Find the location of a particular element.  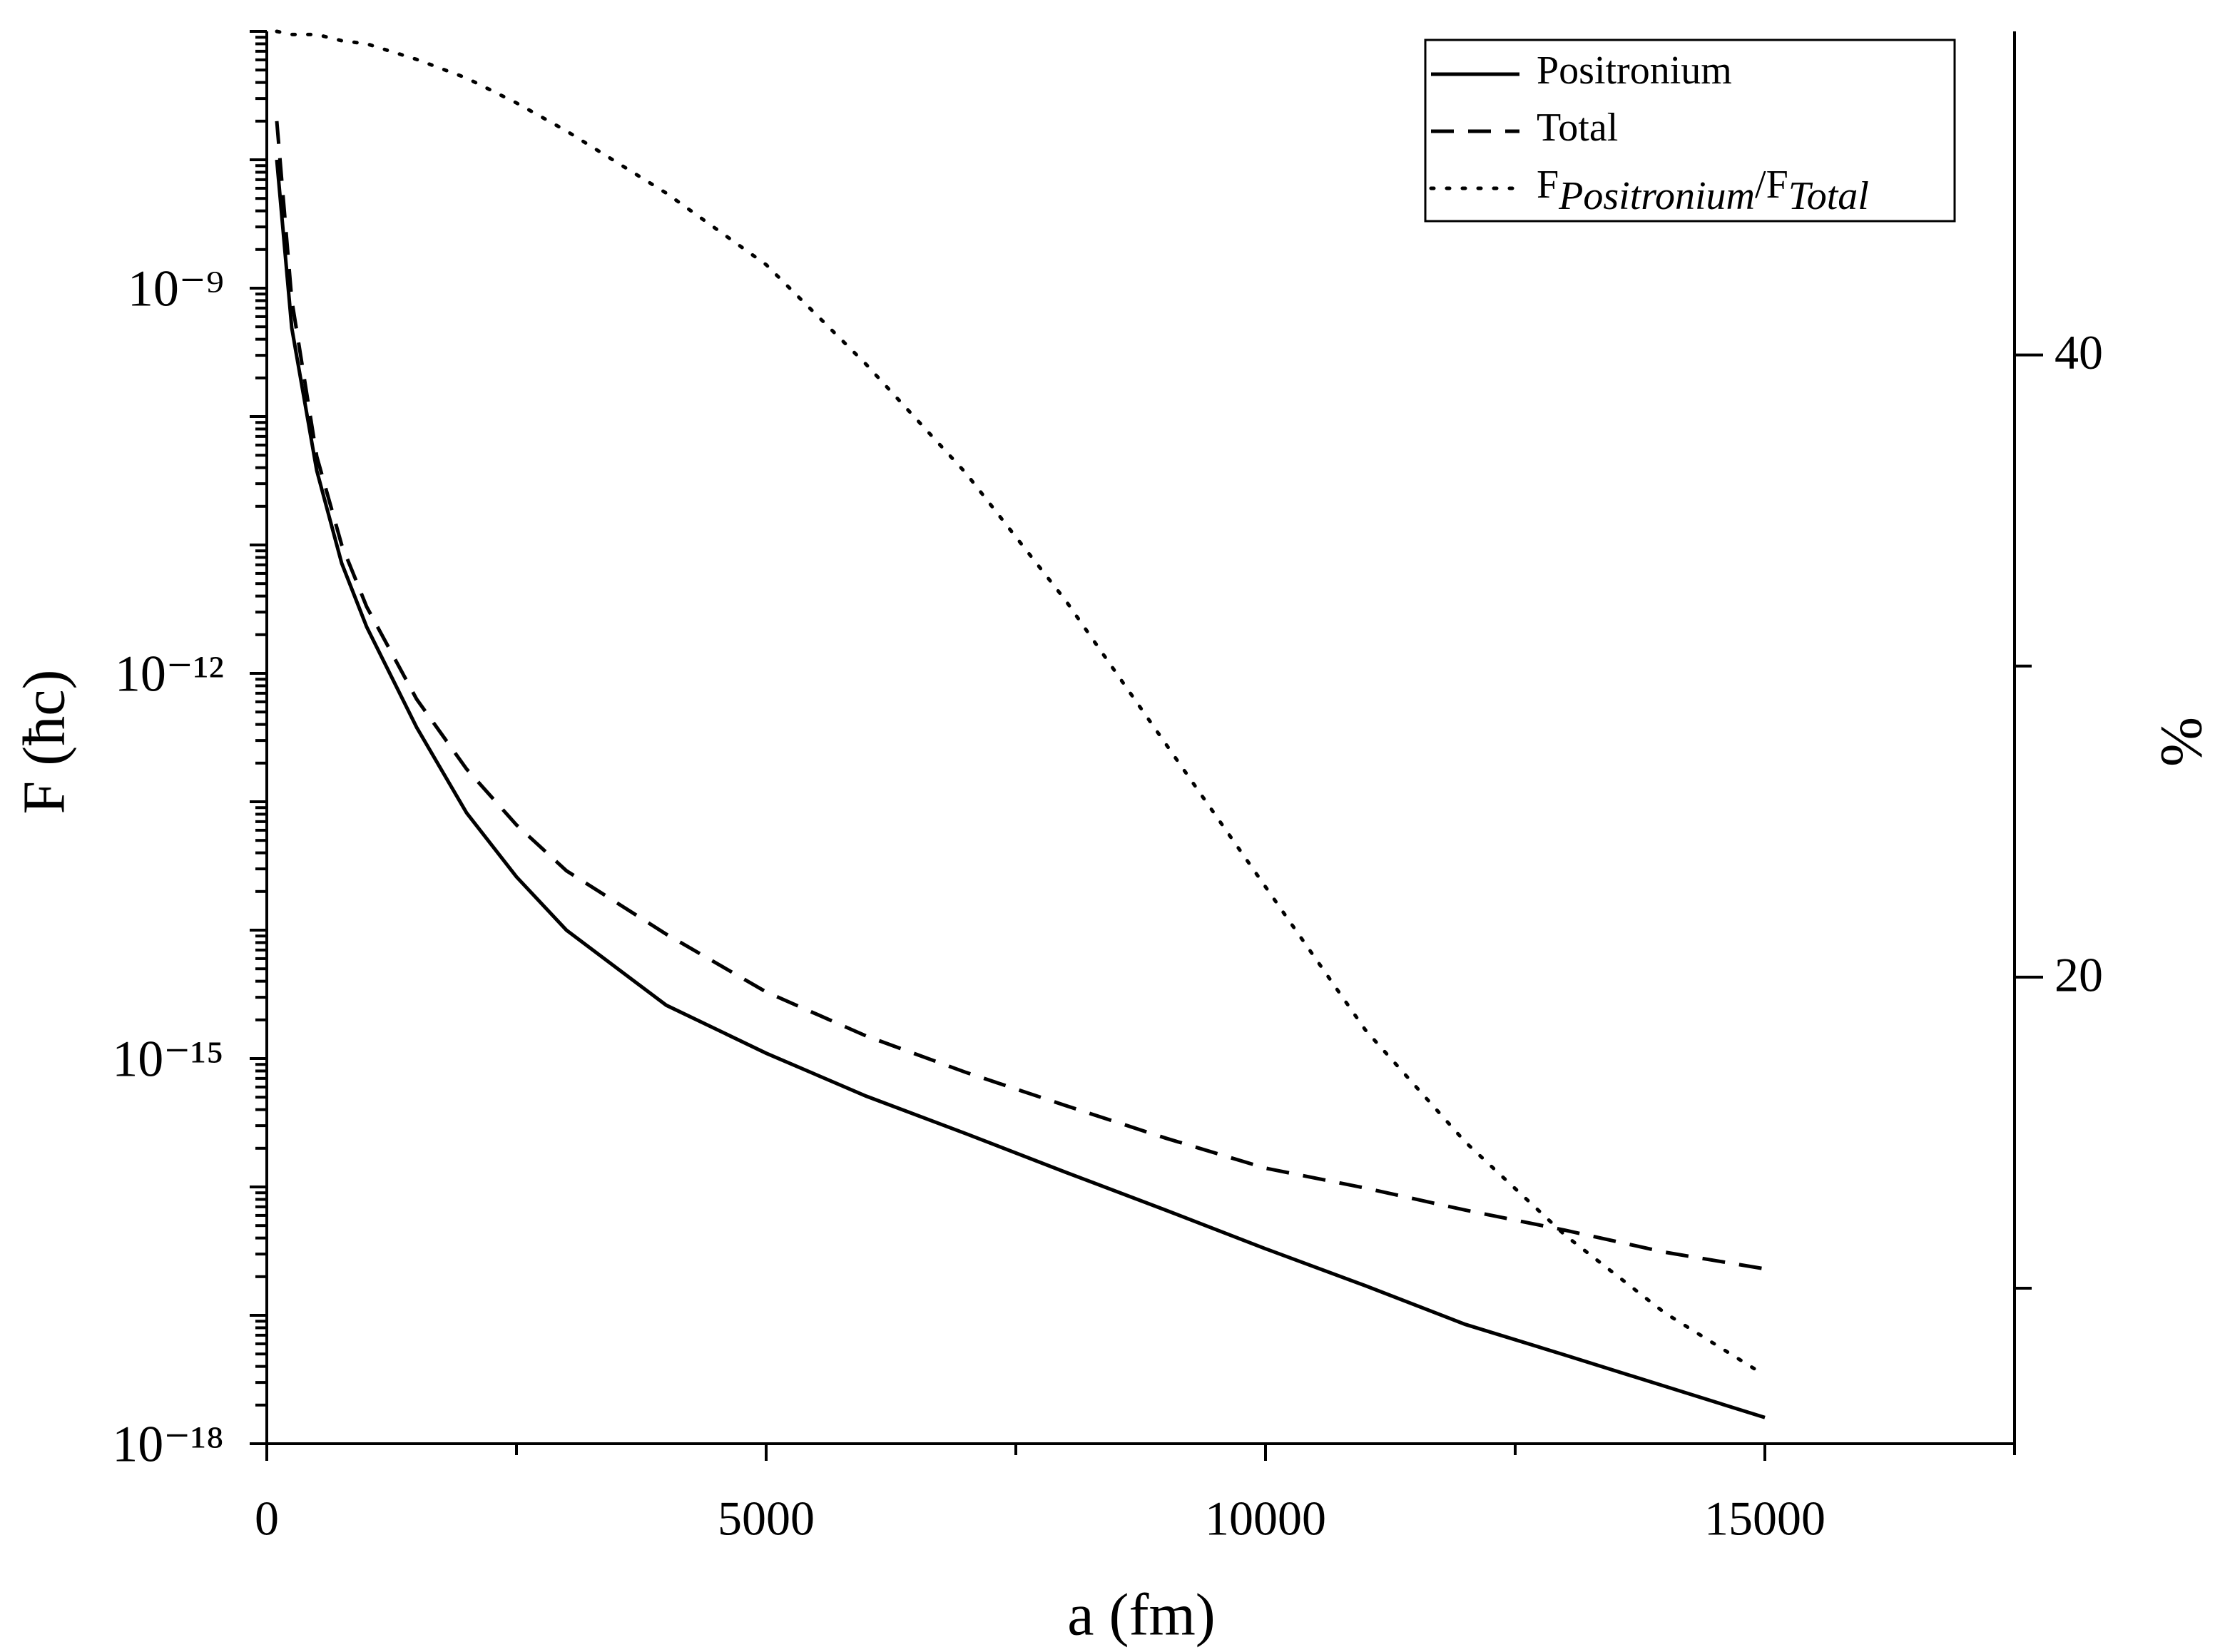

y-axis-title: F (ħc) is located at coordinates (44, 743).